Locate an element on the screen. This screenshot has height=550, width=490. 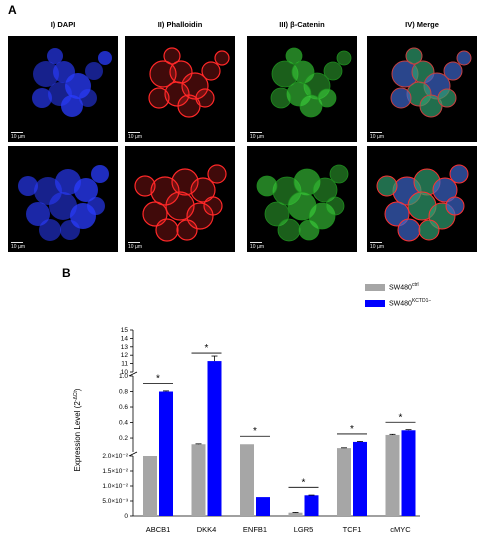
bar-enfb1-kctd1 is located at coordinates (263, 506).